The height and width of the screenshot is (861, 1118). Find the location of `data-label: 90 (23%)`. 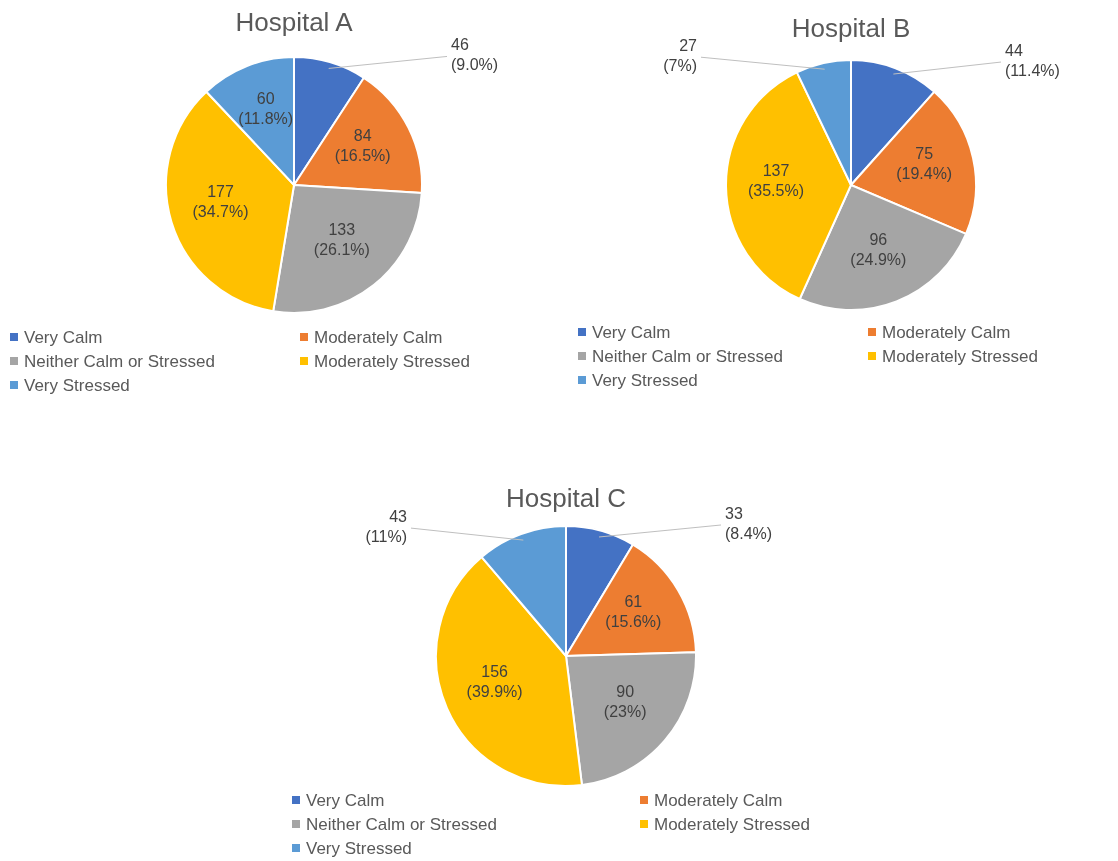

data-label: 90 (23%) is located at coordinates (625, 701).